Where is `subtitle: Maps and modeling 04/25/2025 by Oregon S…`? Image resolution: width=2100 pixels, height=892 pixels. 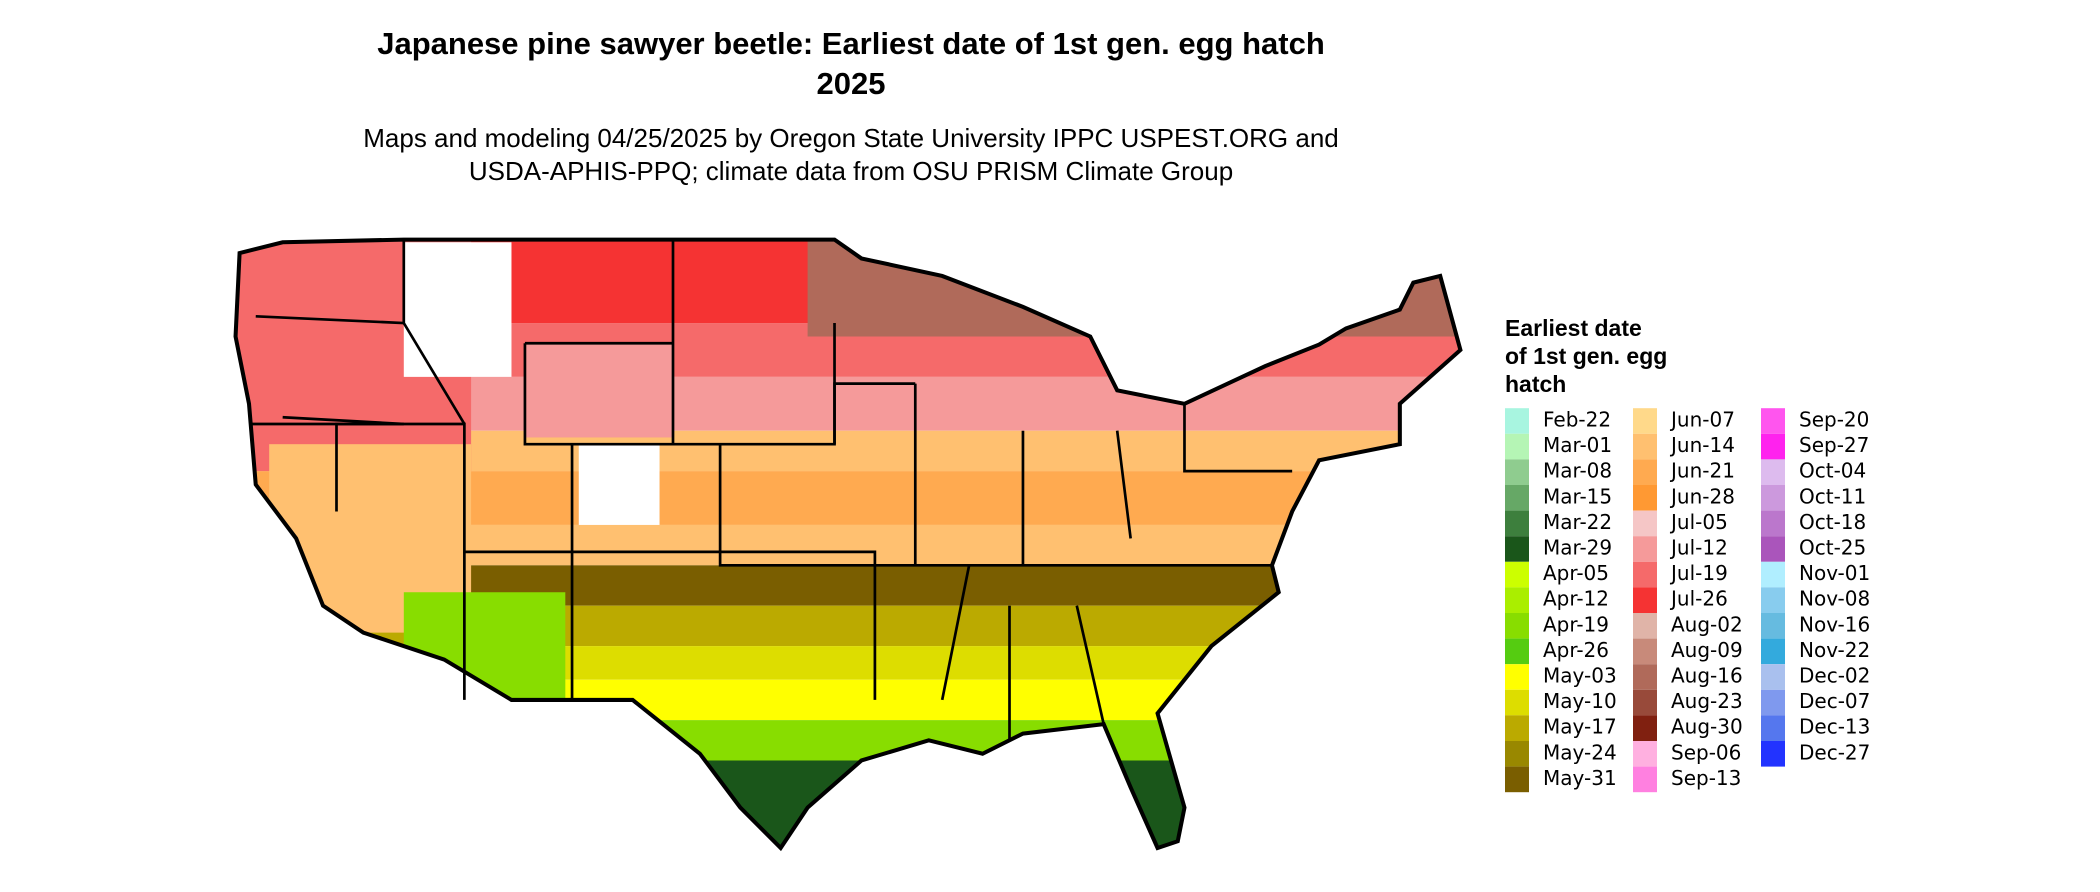 subtitle: Maps and modeling 04/25/2025 by Oregon S… is located at coordinates (851, 138).